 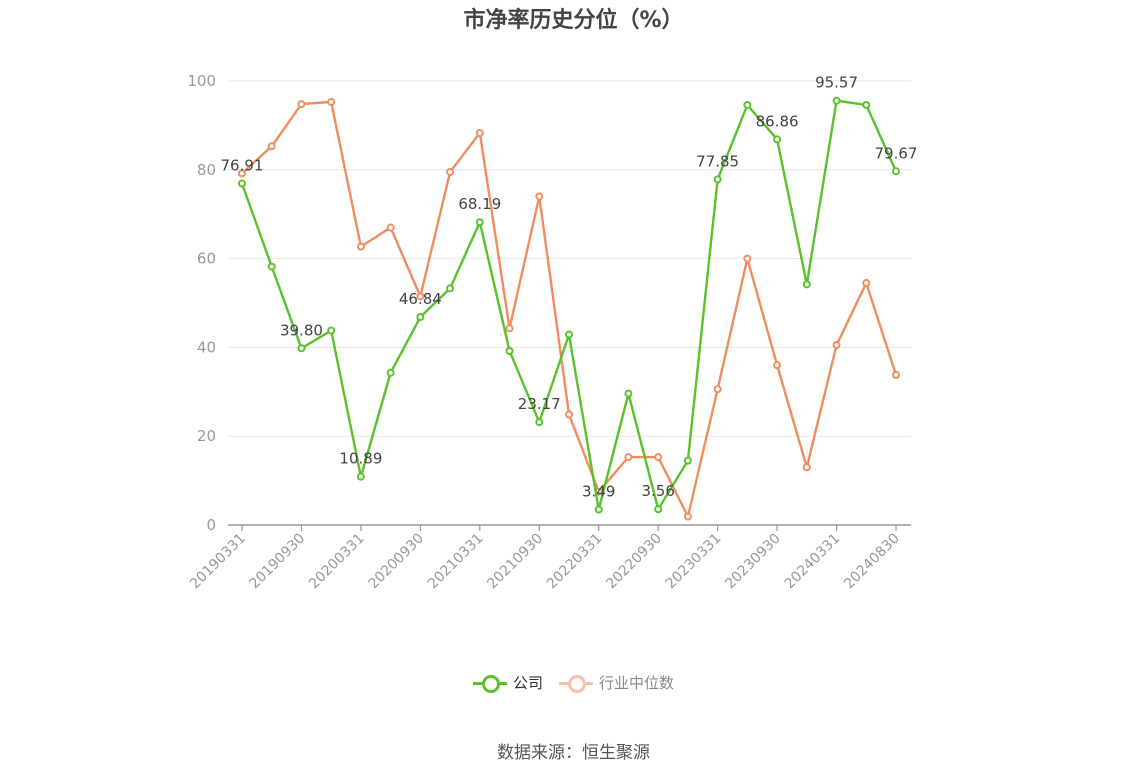 What do you see at coordinates (573, 20) in the screenshot?
I see `chart-title: 市净率历史分位（%）` at bounding box center [573, 20].